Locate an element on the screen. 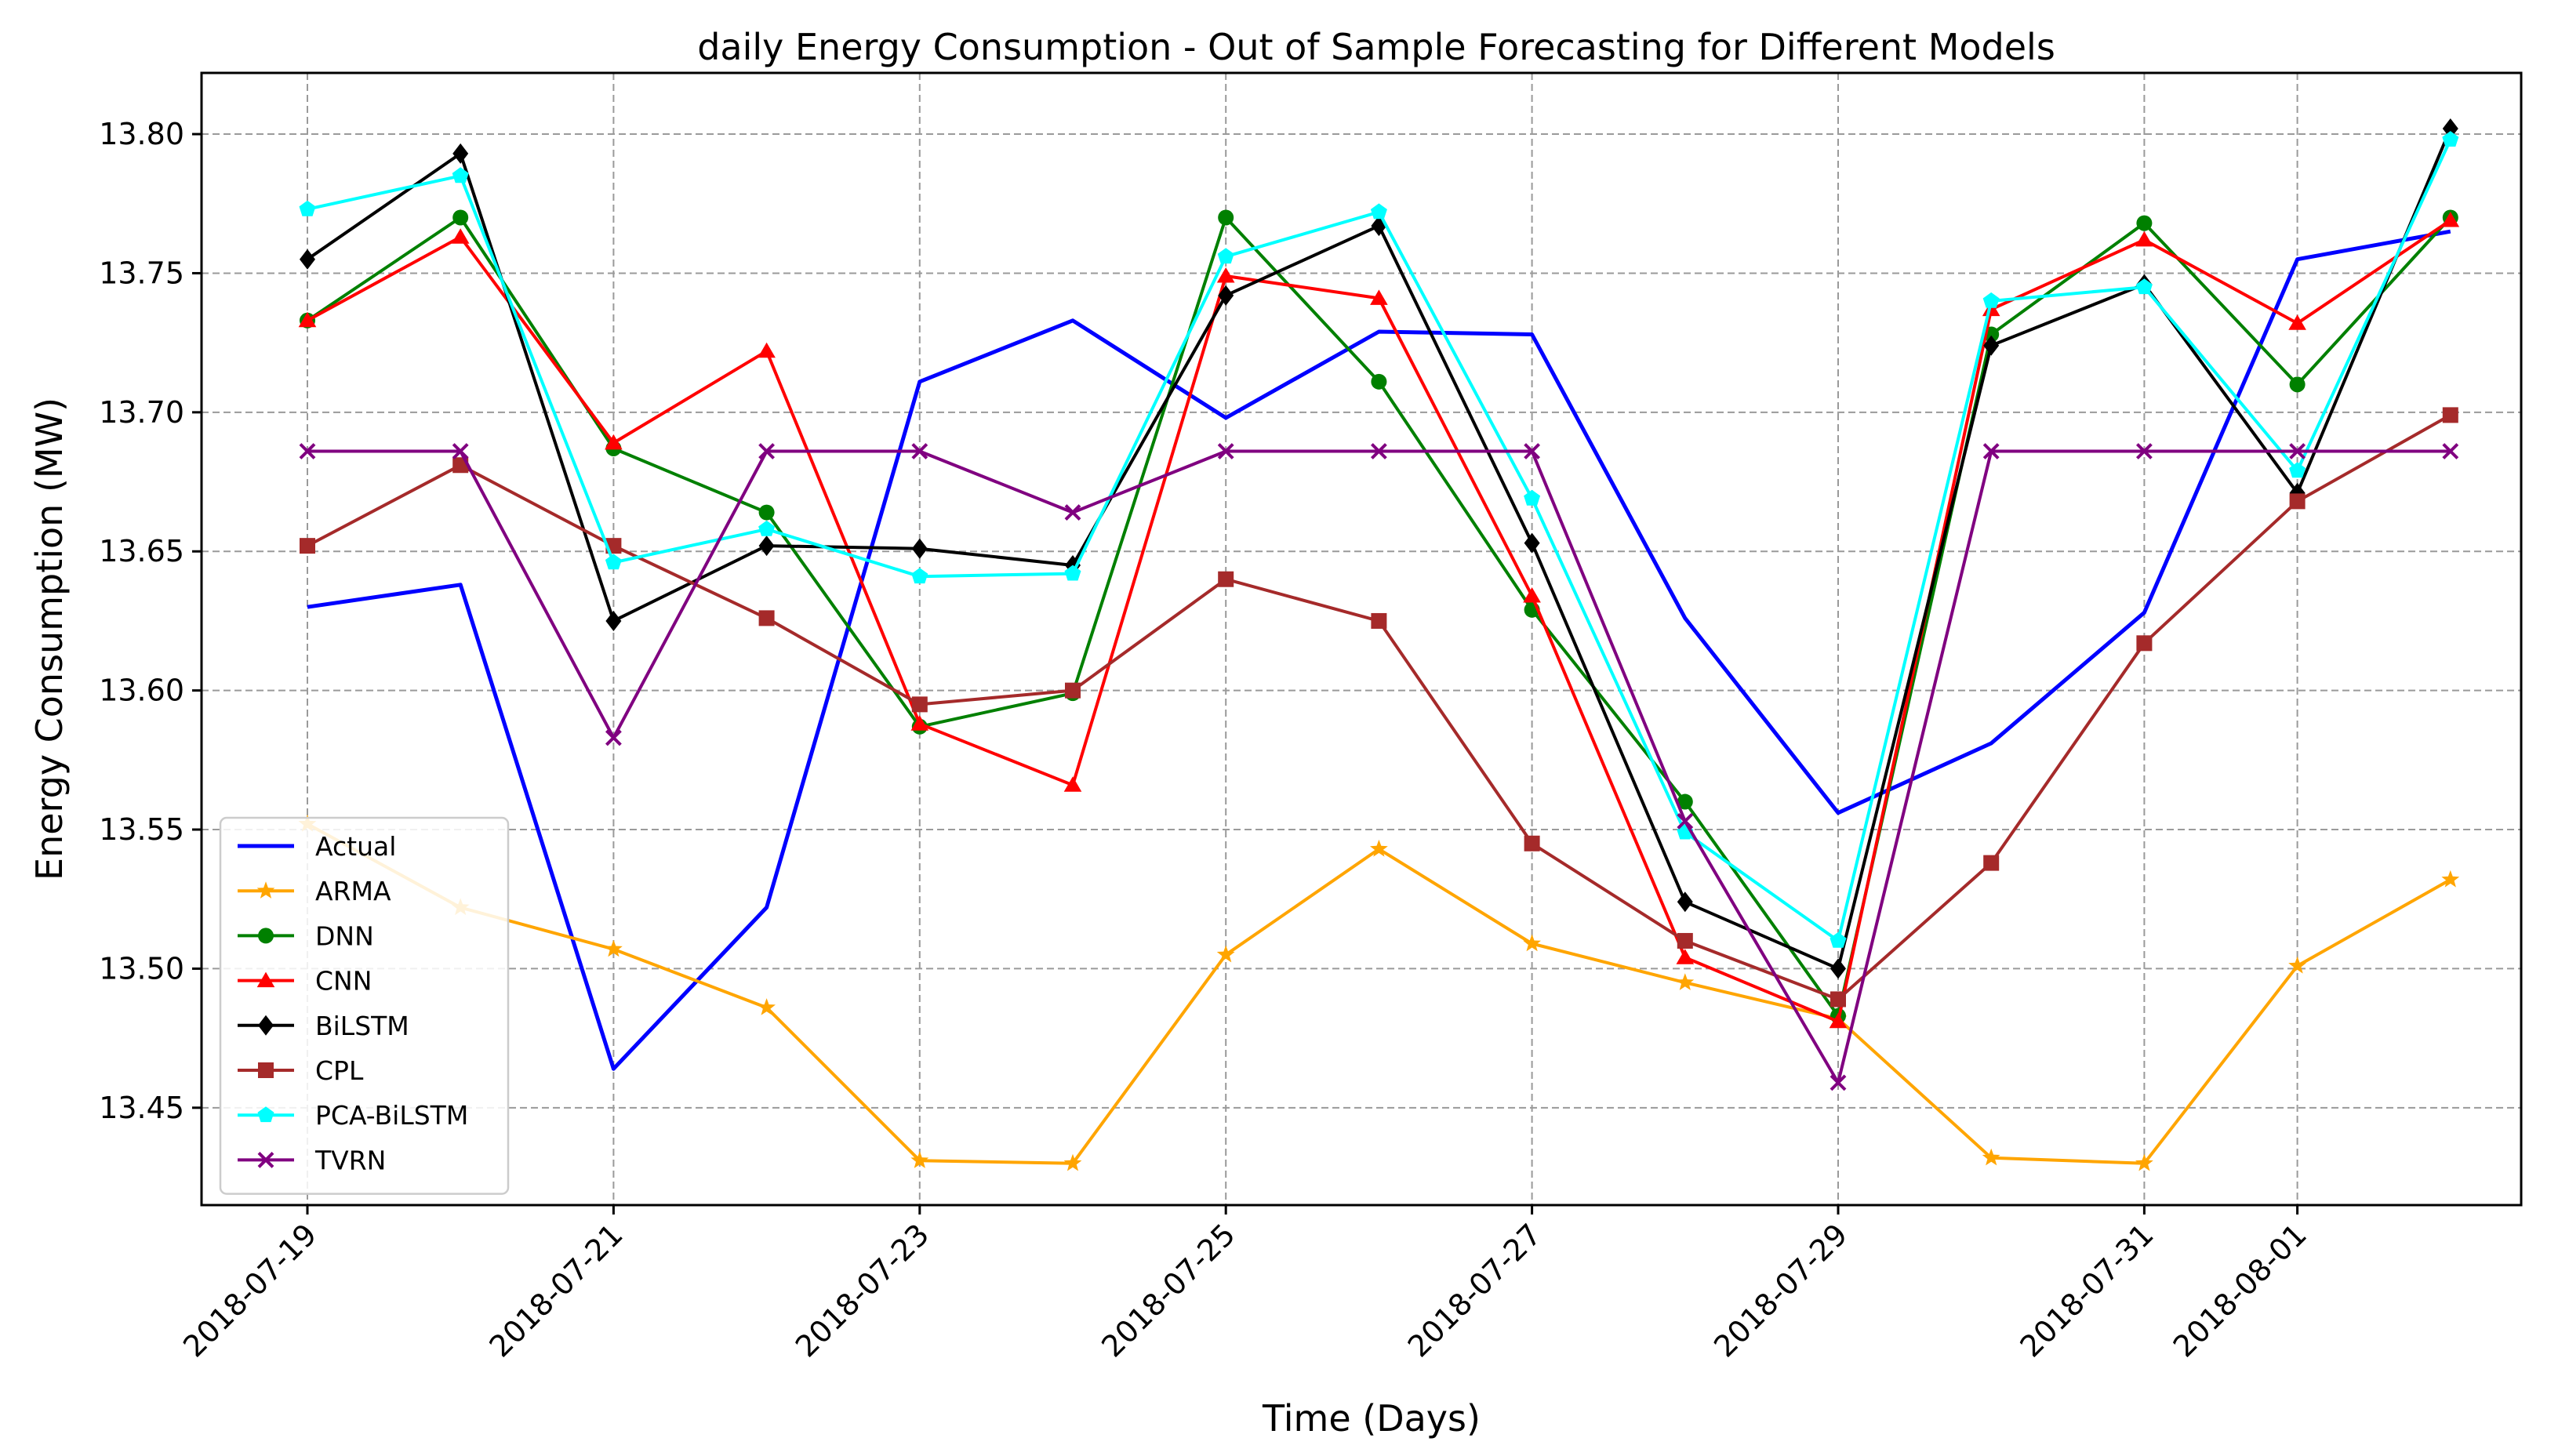  legend-label: PCA-BiLSTM is located at coordinates (391, 1115).